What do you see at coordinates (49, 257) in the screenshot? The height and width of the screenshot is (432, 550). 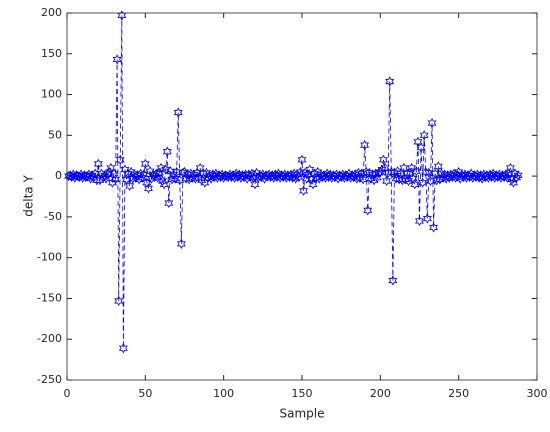 I see `y-tick-label: -100` at bounding box center [49, 257].